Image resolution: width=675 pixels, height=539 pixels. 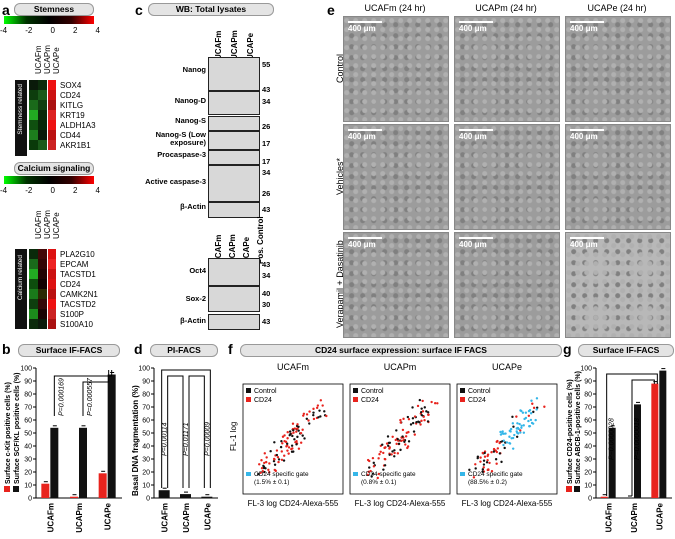 I want to click on panel-b-label: b, so click(x=6, y=349).